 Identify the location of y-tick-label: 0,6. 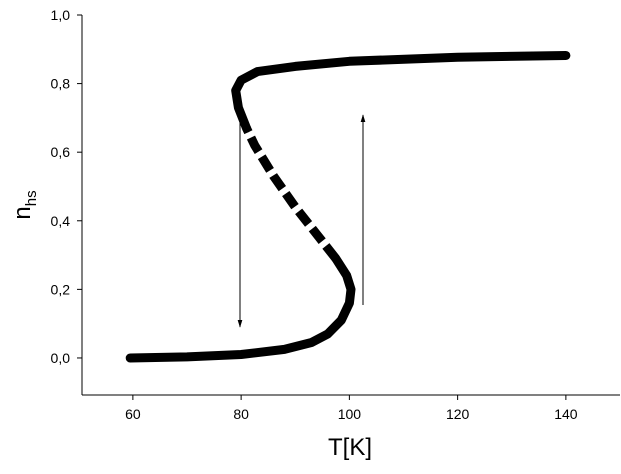
(61, 152).